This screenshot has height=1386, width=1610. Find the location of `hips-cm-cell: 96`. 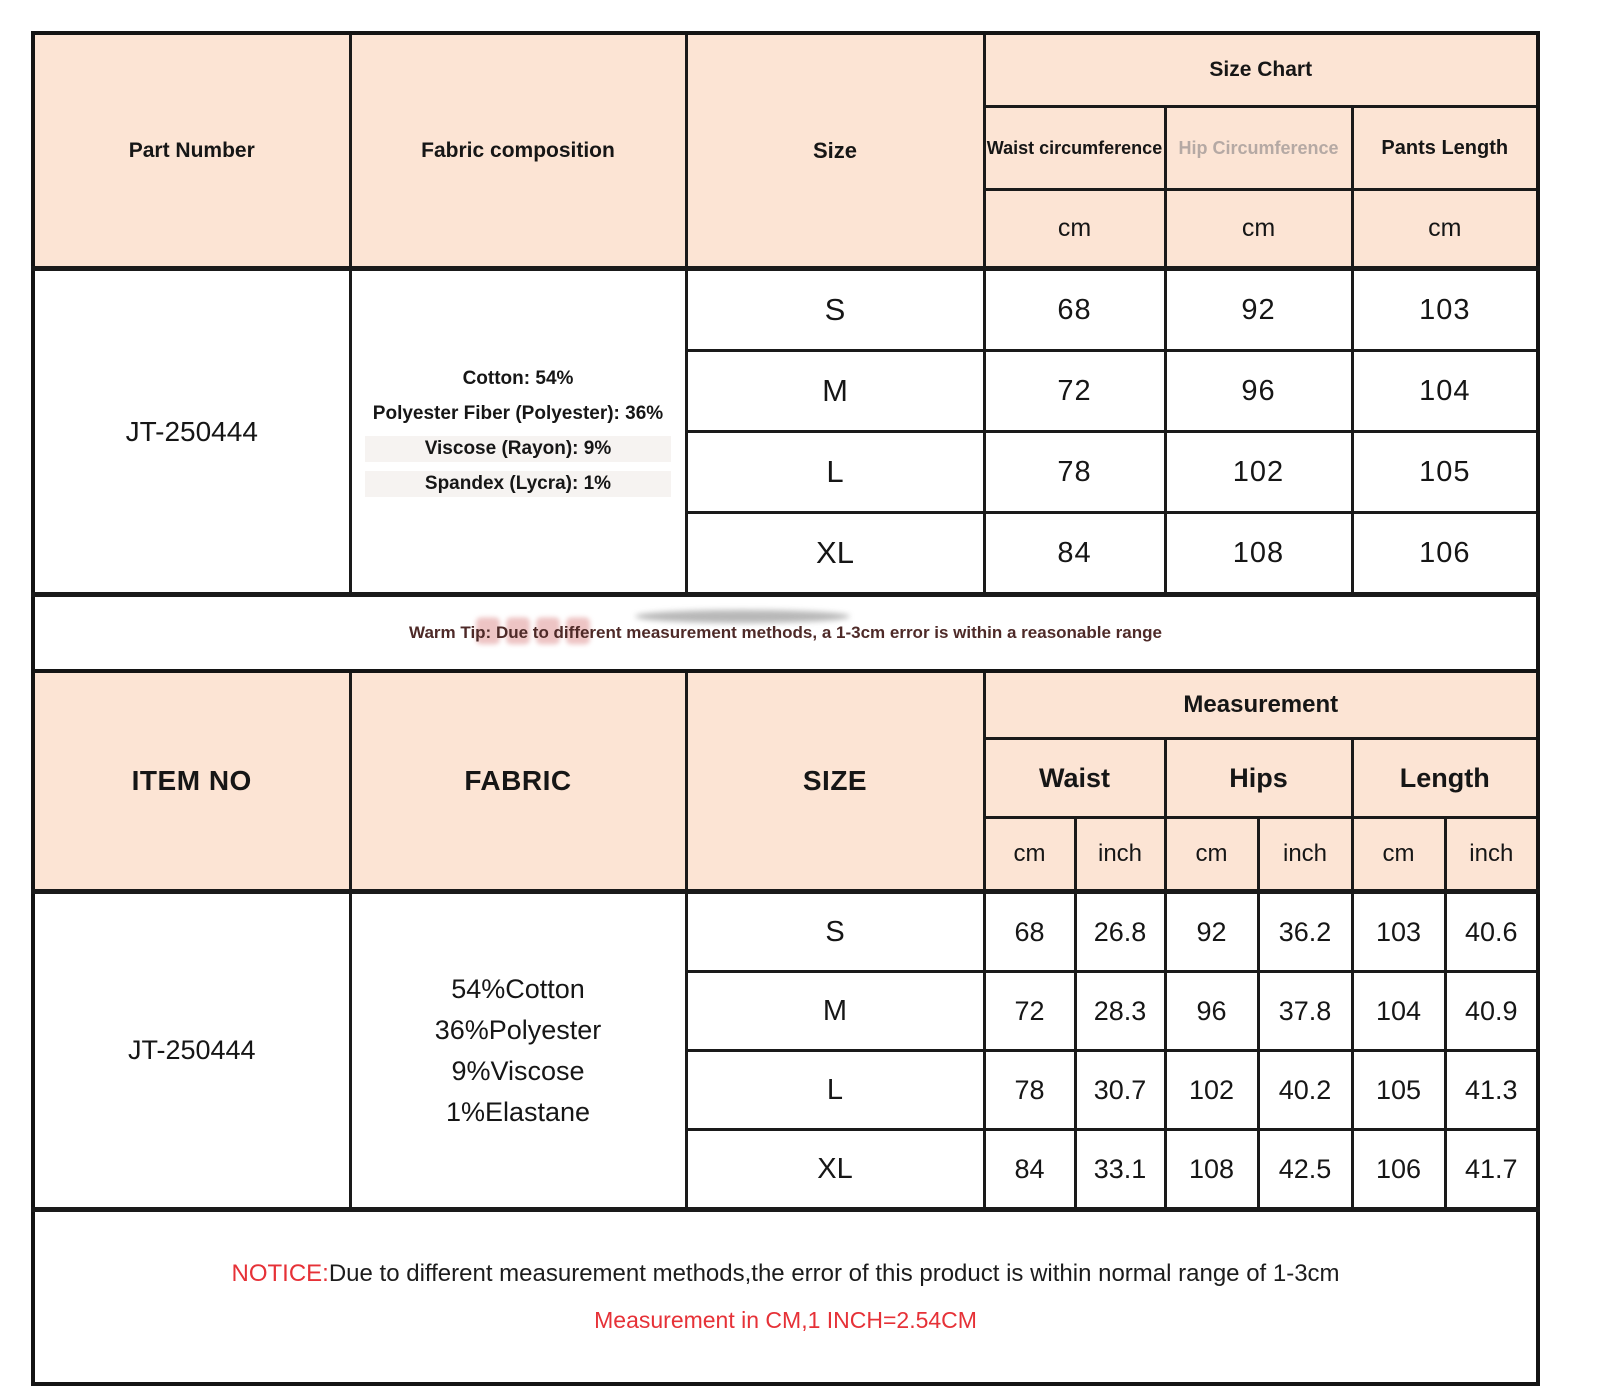

hips-cm-cell: 96 is located at coordinates (1211, 1011).